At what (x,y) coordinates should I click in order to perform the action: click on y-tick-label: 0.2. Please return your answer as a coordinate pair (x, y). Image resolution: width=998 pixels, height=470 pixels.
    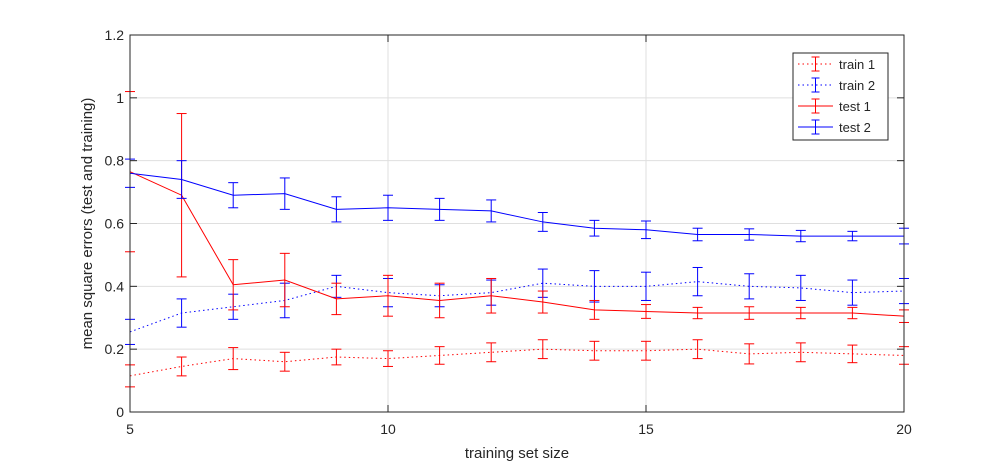
    Looking at the image, I should click on (115, 349).